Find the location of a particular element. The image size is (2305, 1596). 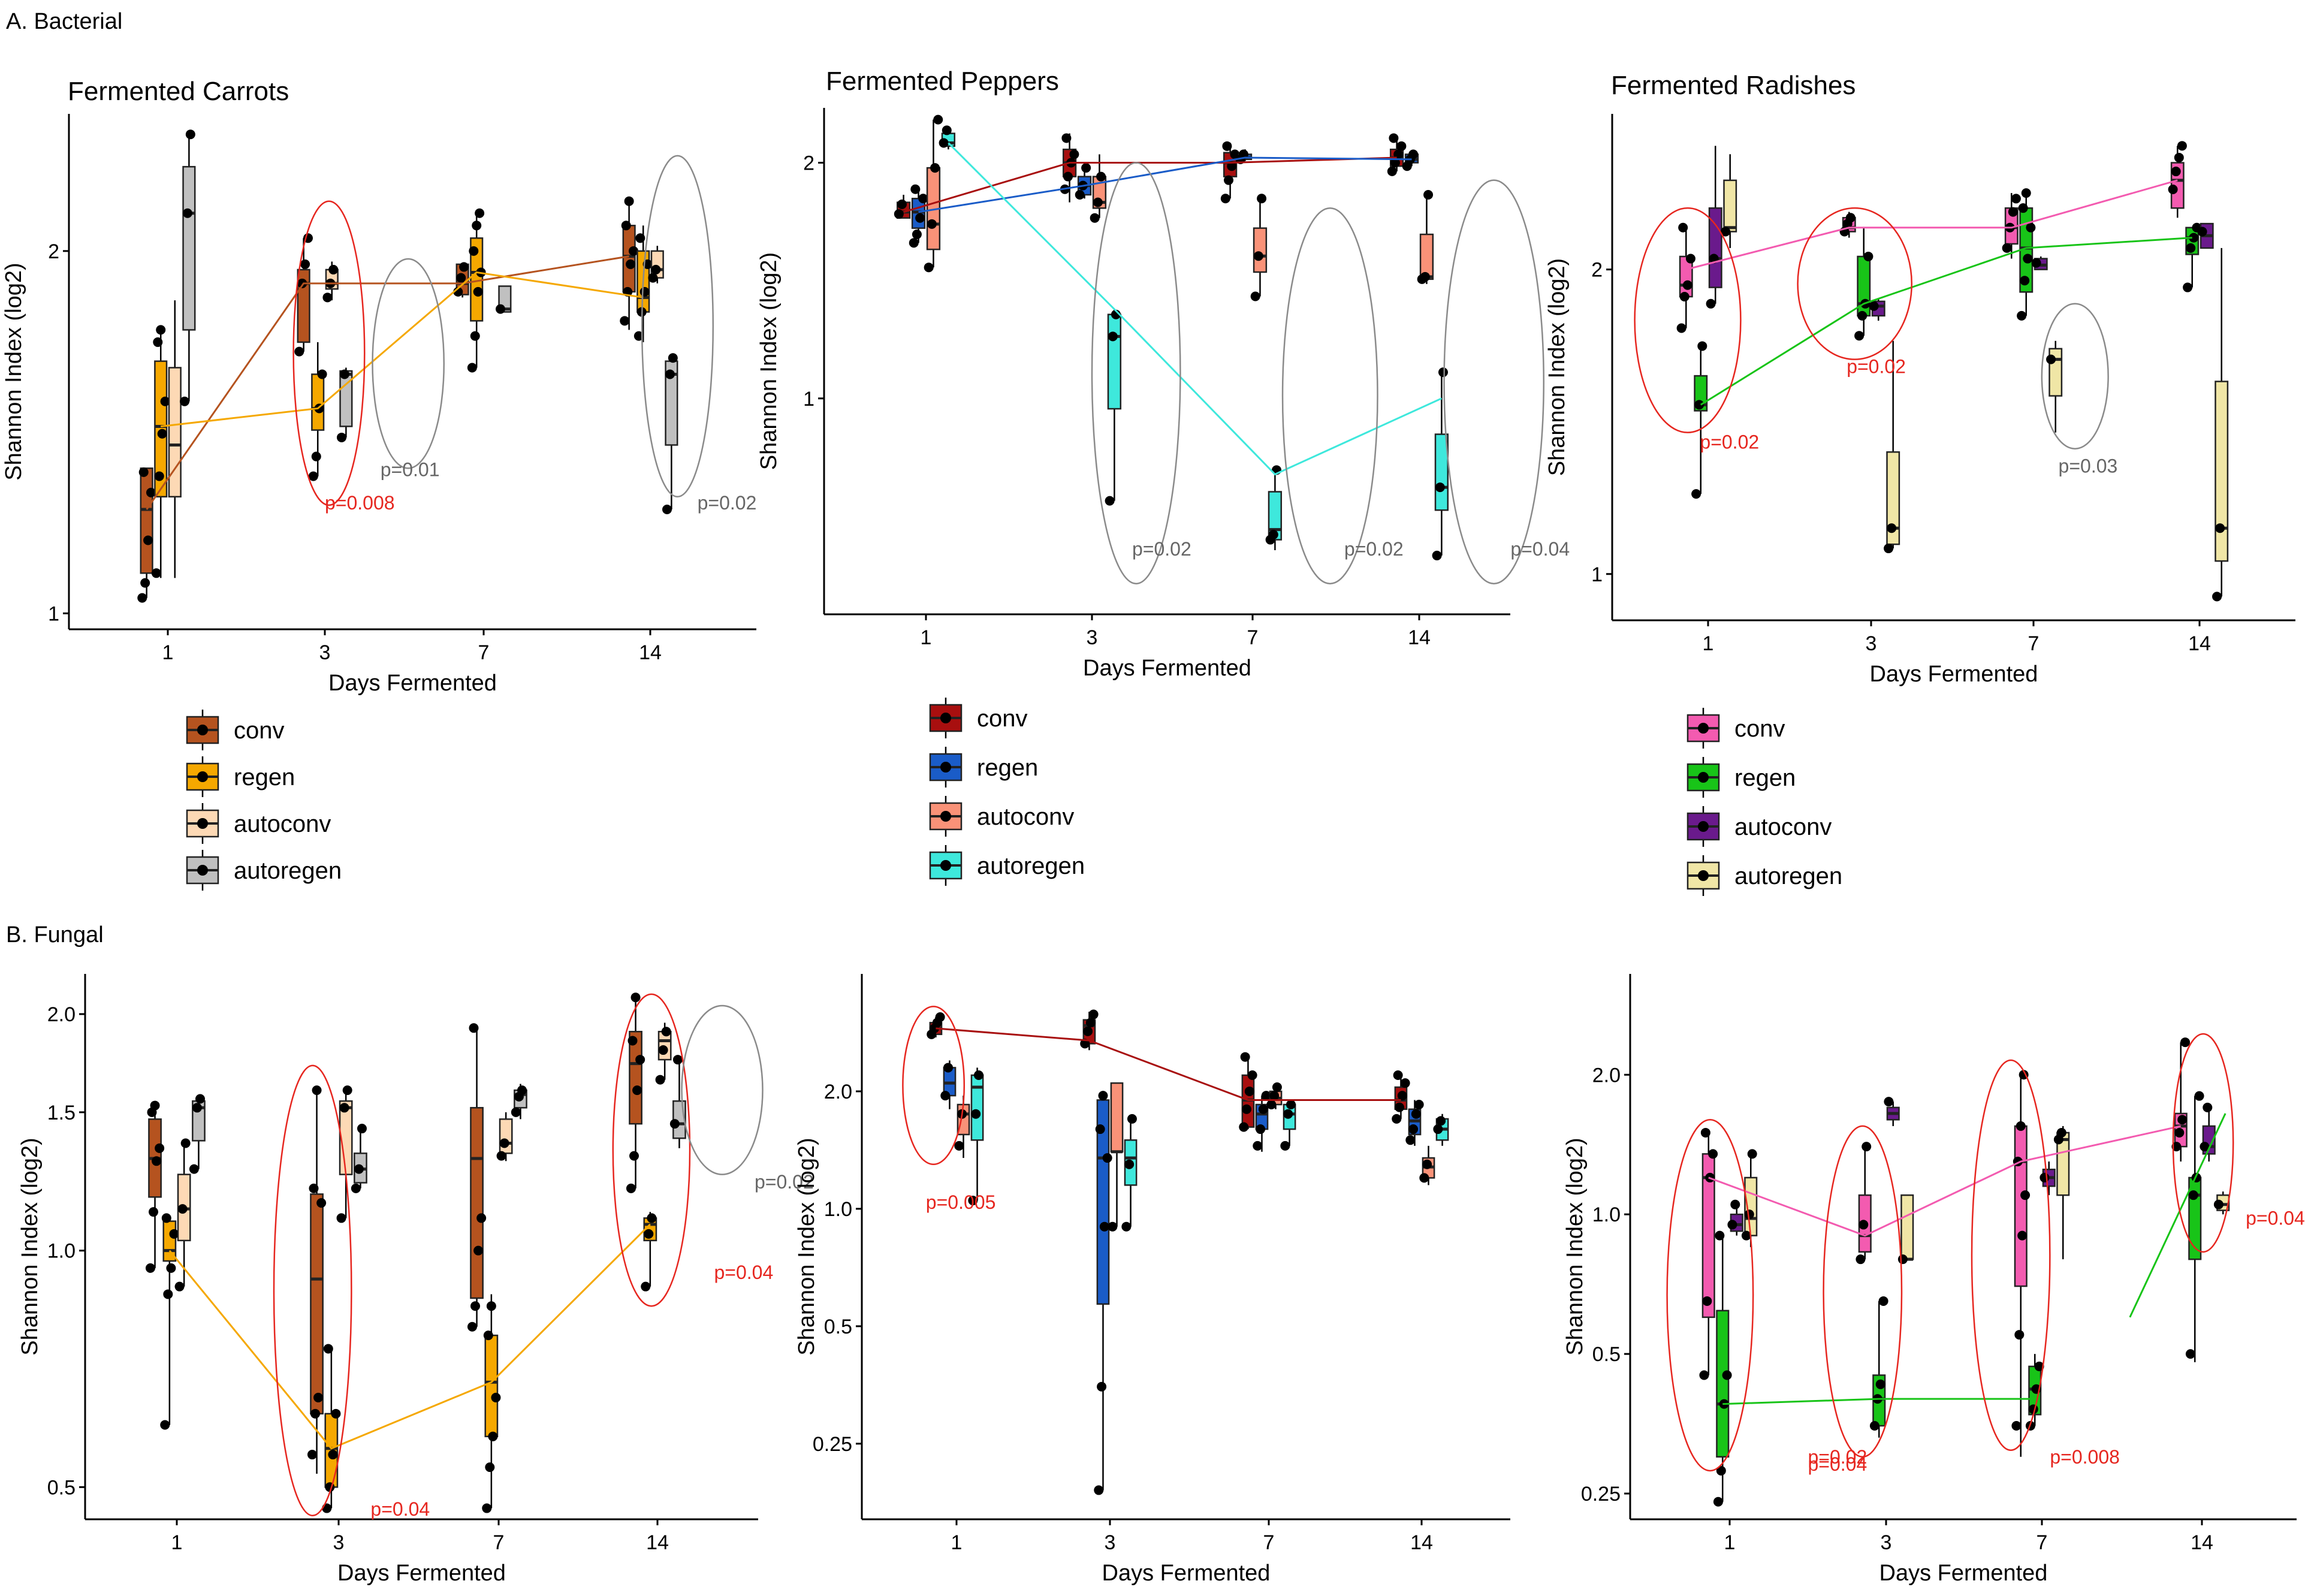

p-value-label: p=0.02 is located at coordinates (727, 503).